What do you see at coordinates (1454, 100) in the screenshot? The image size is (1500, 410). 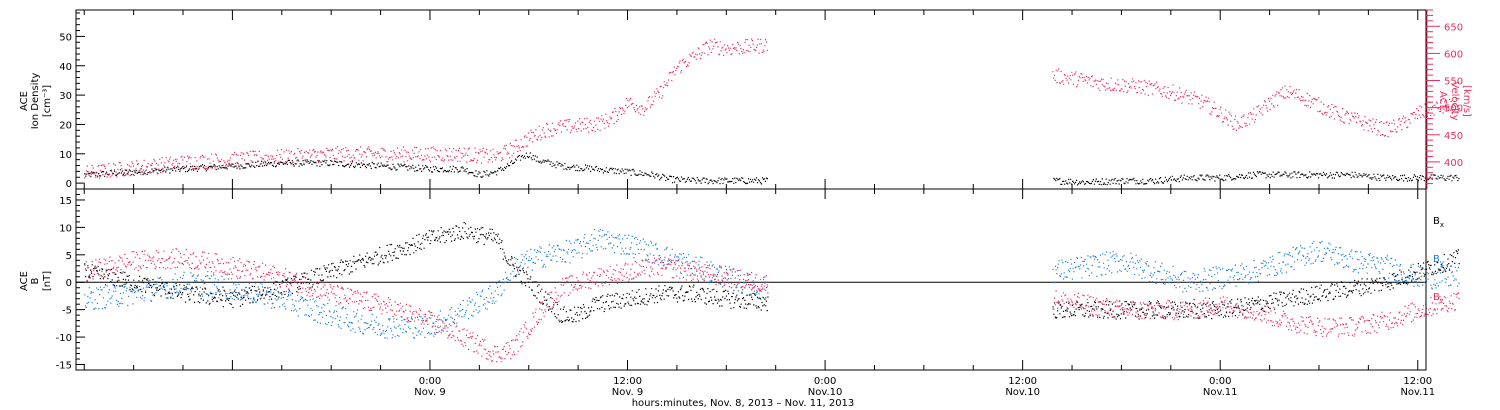 I see `velocity-axis-label-line-2: Velocity` at bounding box center [1454, 100].